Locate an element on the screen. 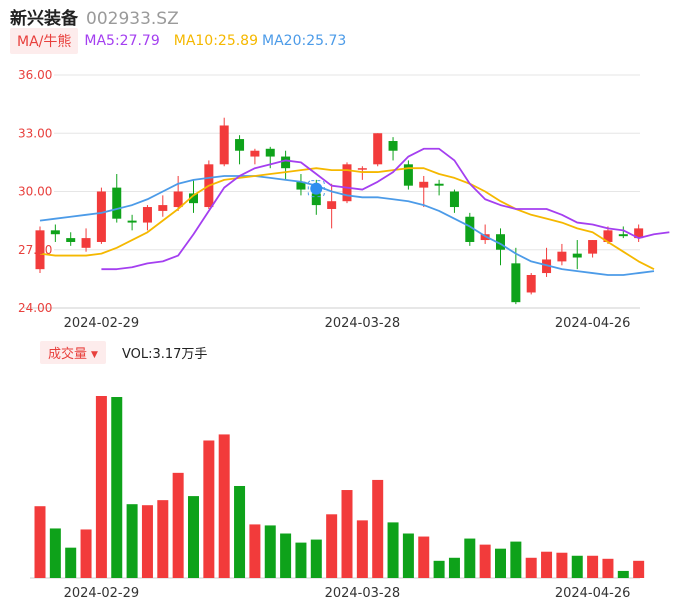 This screenshot has width=686, height=606. volume-badge-label: 成交量 is located at coordinates (68, 354).